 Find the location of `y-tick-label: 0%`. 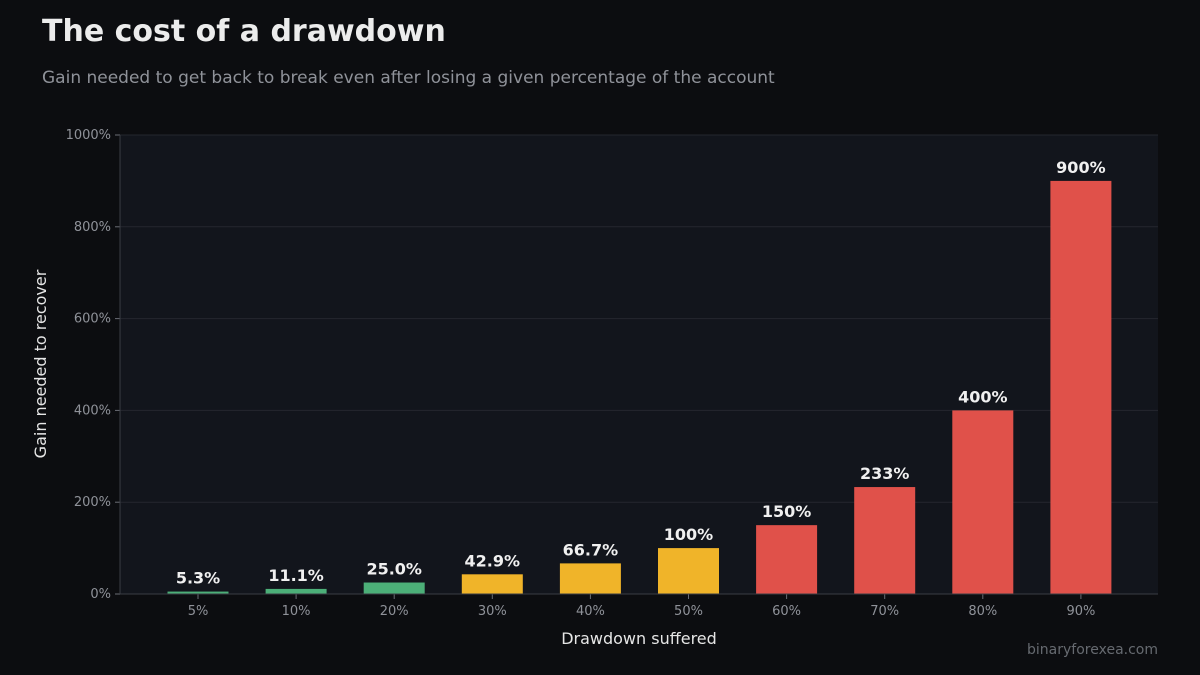

y-tick-label: 0% is located at coordinates (100, 594).